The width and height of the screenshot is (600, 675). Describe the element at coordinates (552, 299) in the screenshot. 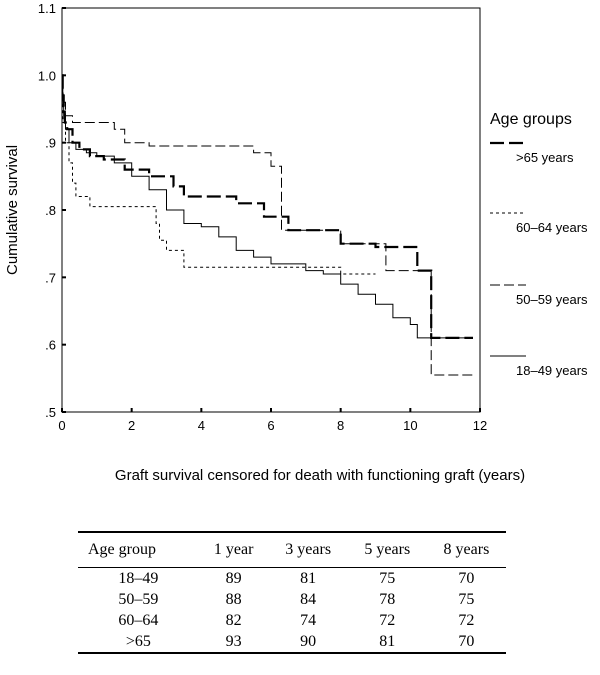

I see `legend-label: 50–59 years` at that location.